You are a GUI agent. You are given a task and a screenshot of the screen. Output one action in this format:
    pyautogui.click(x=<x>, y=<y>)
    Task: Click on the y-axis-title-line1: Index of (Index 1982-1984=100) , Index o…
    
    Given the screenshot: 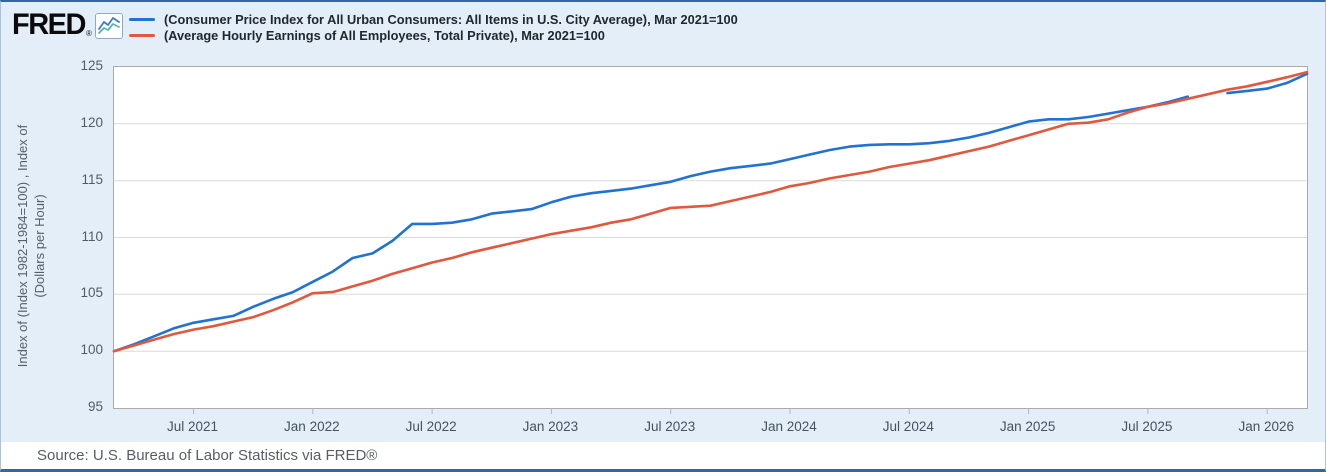 What is the action you would take?
    pyautogui.click(x=22, y=246)
    